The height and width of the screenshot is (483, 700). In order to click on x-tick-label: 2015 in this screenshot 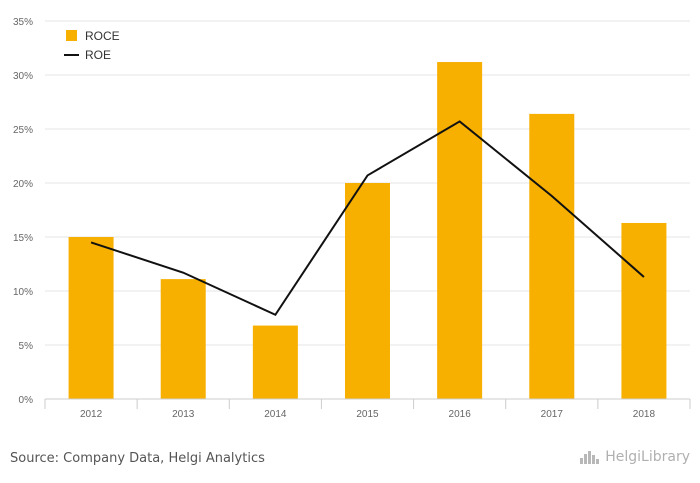, I will do `click(367, 414)`.